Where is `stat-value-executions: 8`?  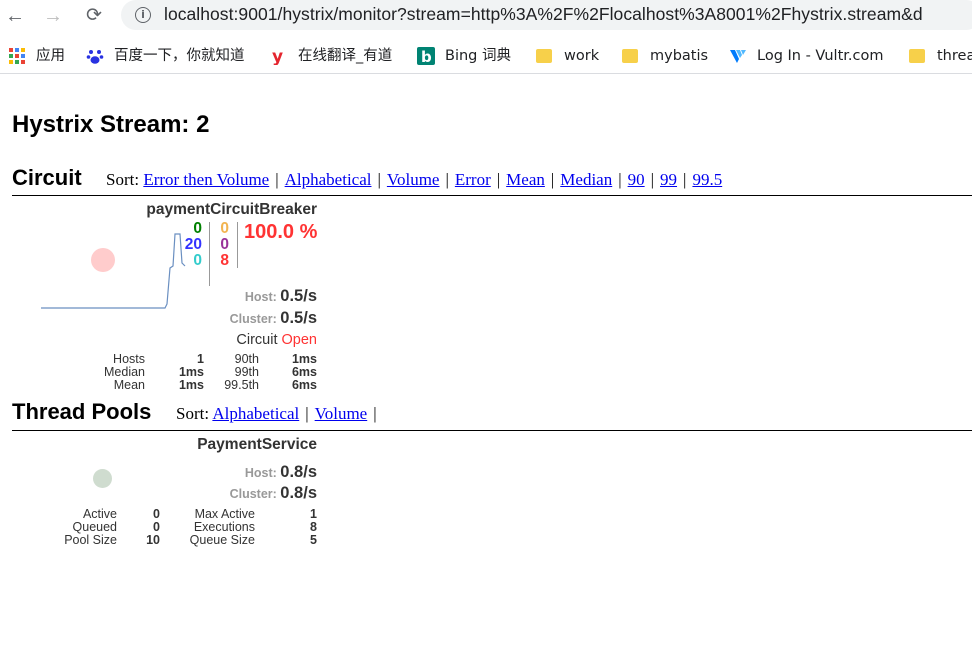
stat-value-executions: 8 is located at coordinates (313, 527).